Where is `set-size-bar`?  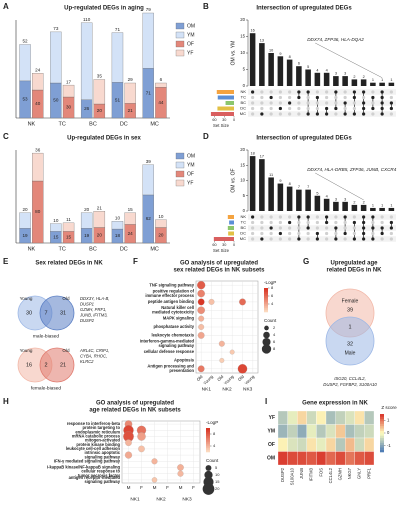 set-size-bar is located at coordinates (229, 103).